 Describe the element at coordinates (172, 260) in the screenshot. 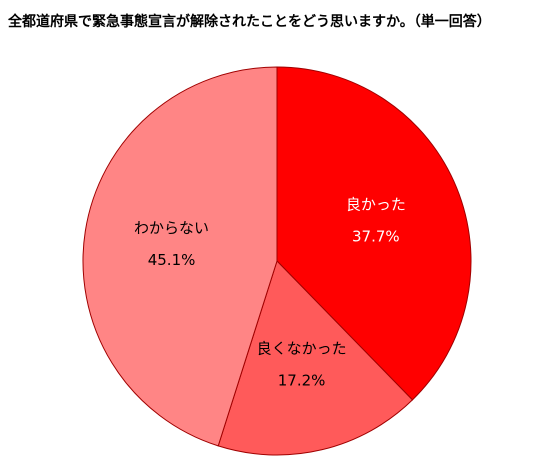

I see `slice-value-label: 45.1%` at that location.